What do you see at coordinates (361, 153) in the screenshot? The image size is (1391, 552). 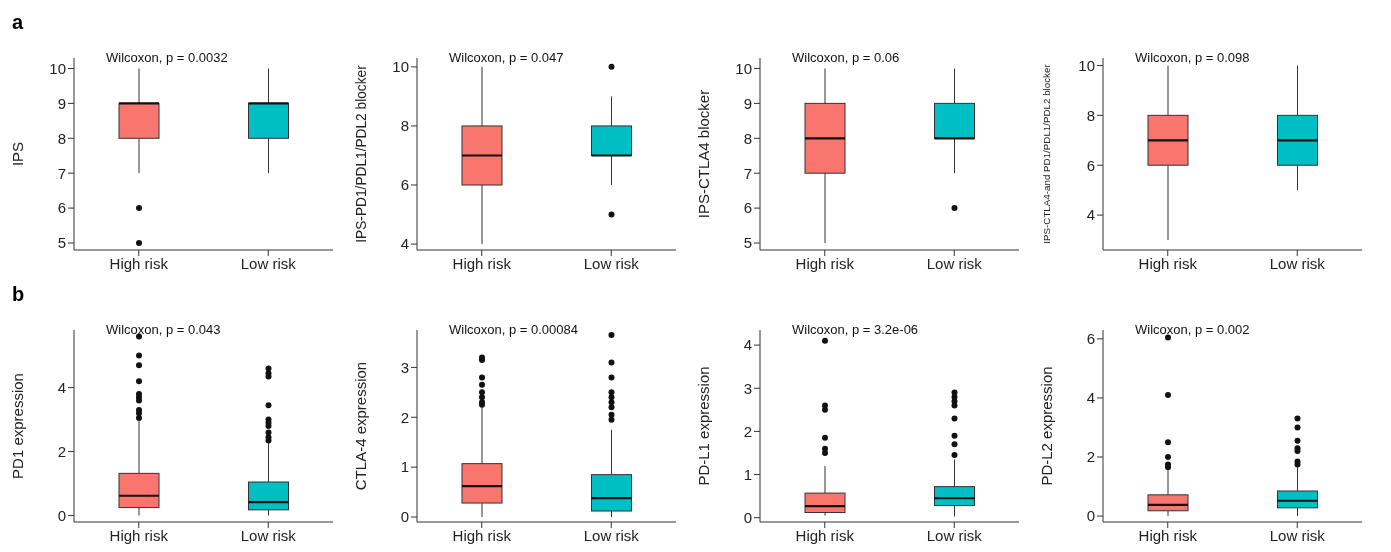 I see `y-axis-title: IPS-PD1/PDL1/PDL2 blocker` at bounding box center [361, 153].